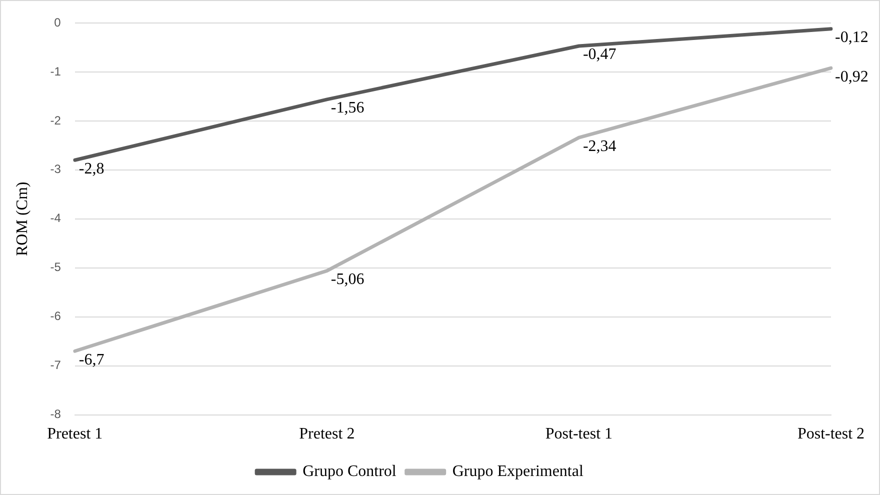 The height and width of the screenshot is (495, 880). I want to click on legend-label: Grupo Control, so click(349, 471).